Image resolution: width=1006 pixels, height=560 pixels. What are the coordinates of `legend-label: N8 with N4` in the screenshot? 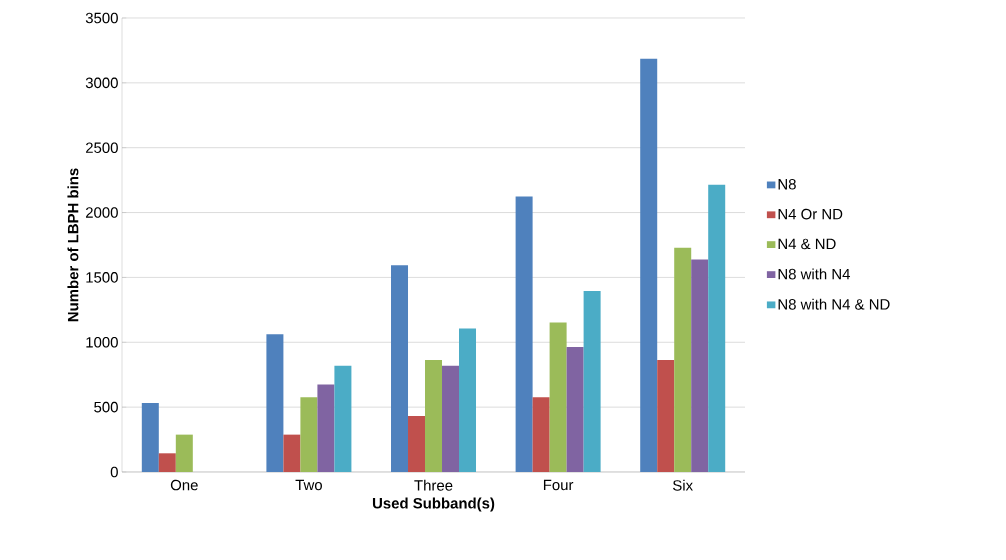 It's located at (814, 274).